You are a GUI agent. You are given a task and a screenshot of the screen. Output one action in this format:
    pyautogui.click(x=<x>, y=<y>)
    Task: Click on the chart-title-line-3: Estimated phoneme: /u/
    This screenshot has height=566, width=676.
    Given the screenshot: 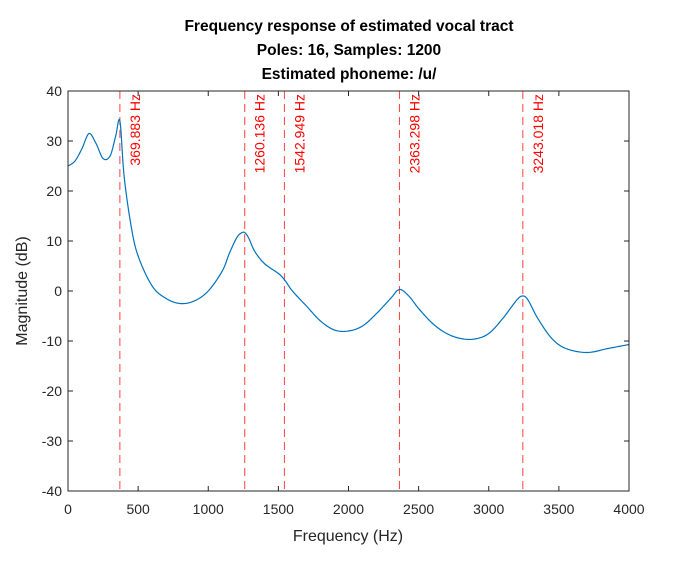 What is the action you would take?
    pyautogui.click(x=350, y=74)
    